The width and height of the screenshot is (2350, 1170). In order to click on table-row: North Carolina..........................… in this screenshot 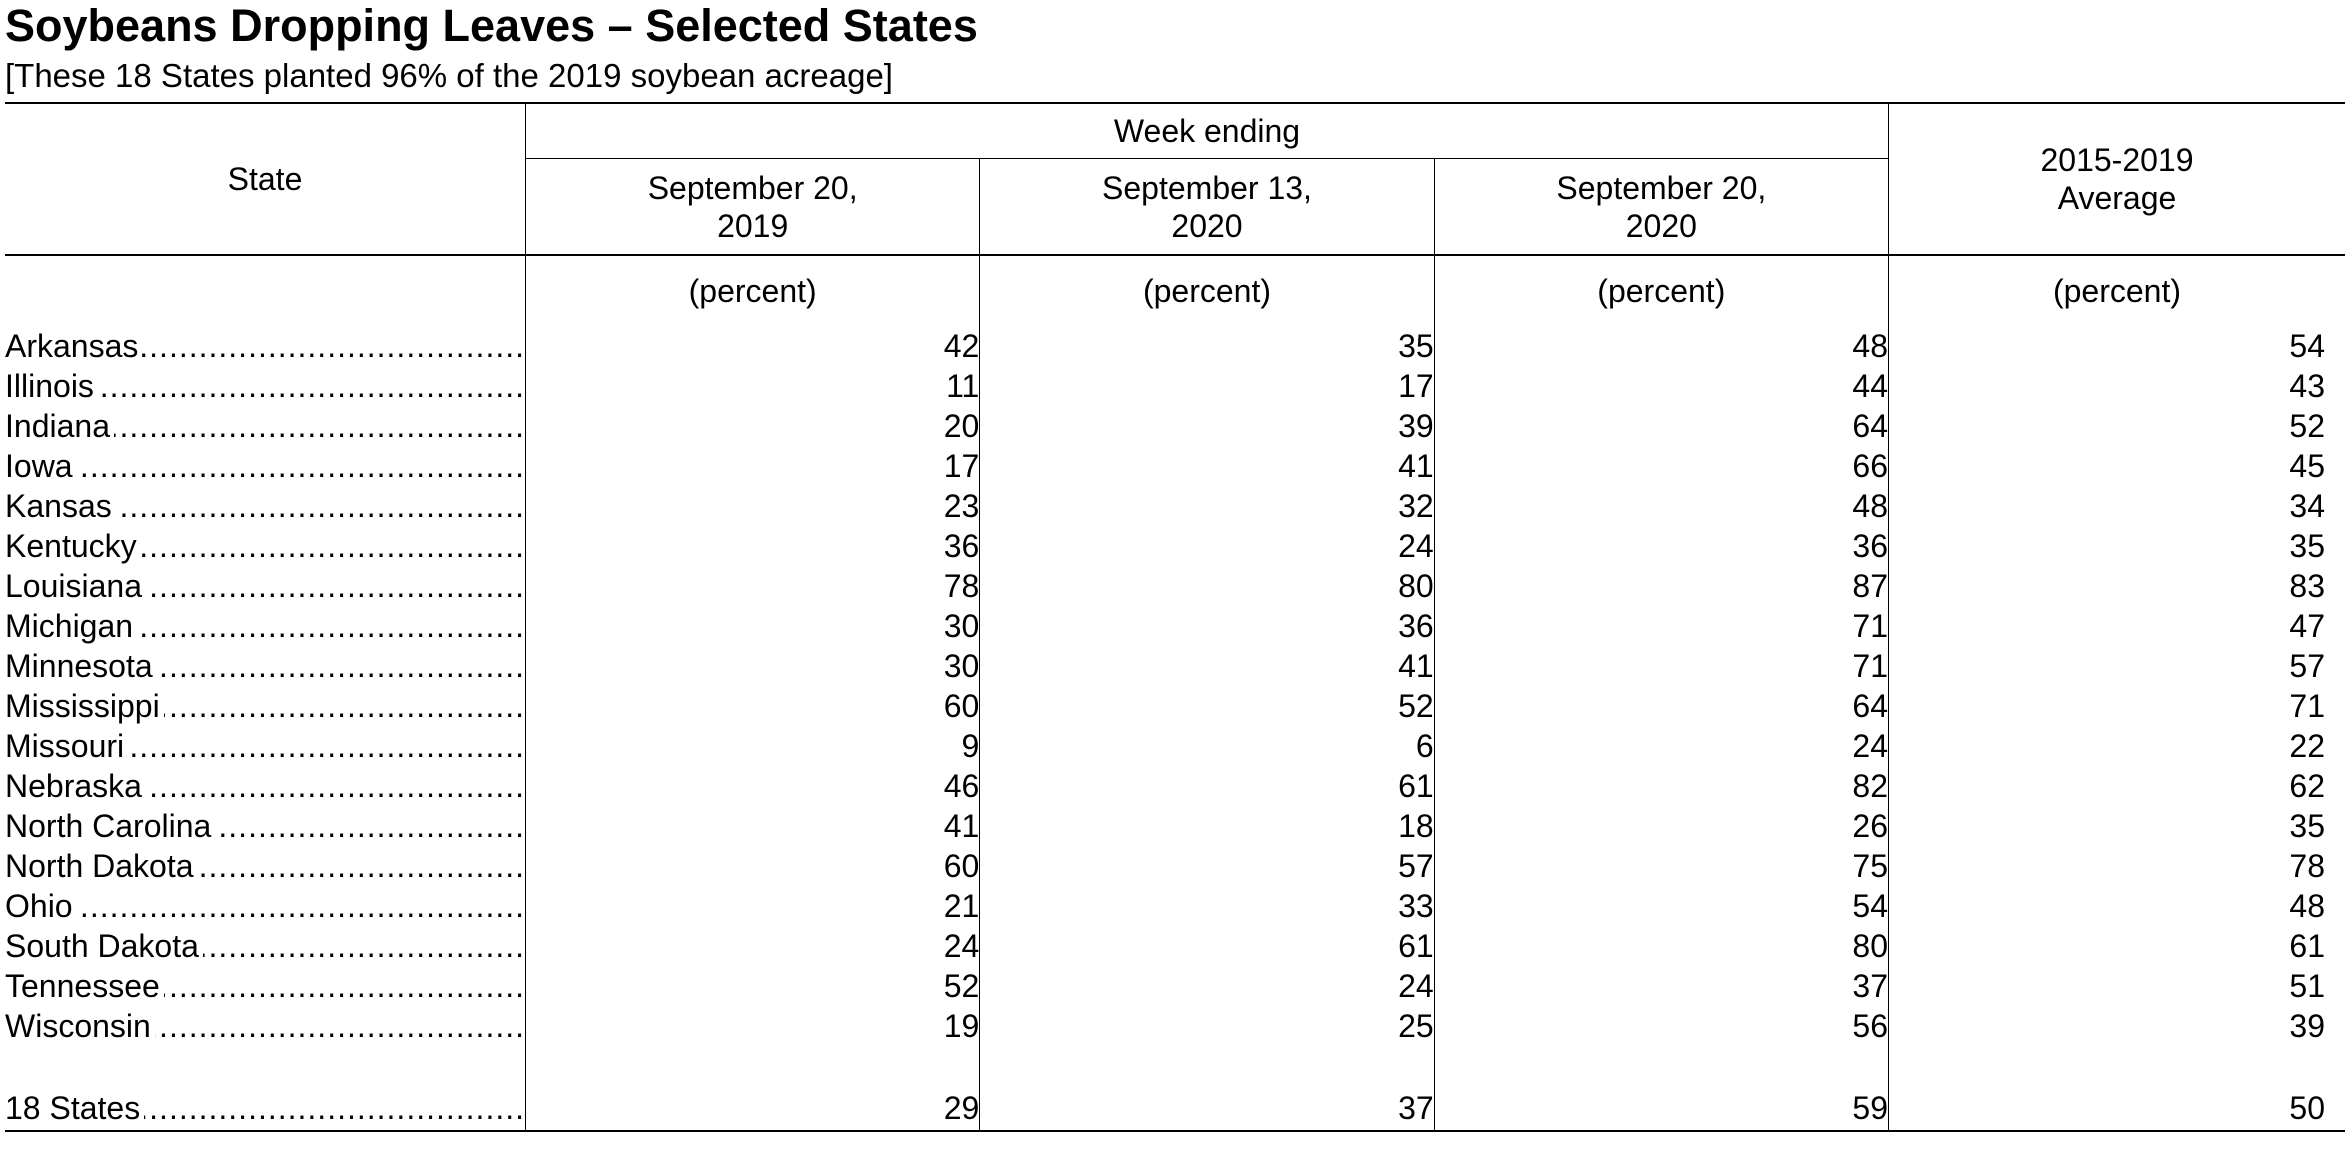, I will do `click(1175, 826)`.